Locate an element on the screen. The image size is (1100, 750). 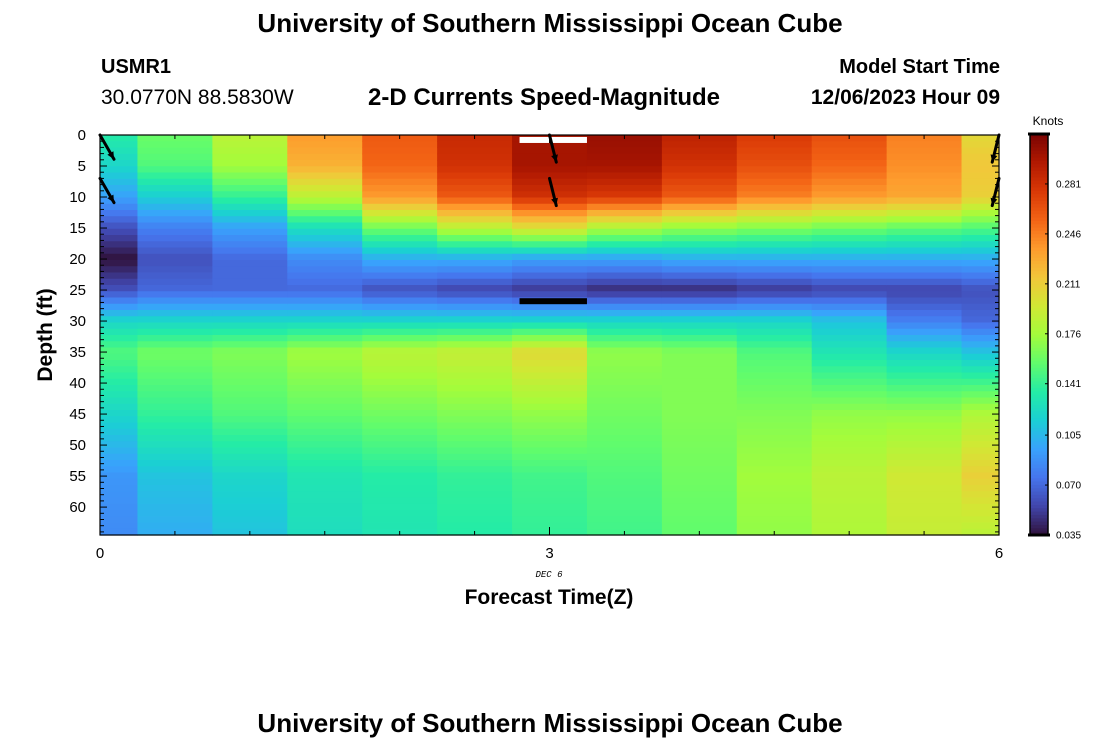
chart-subtitle: 2-D Currents Speed-Magnitude is located at coordinates (544, 97).